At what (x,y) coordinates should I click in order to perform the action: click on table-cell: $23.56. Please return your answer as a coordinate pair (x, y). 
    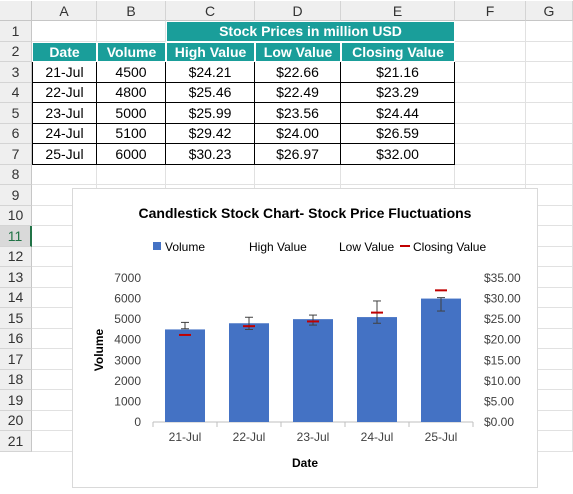
    Looking at the image, I should click on (298, 113).